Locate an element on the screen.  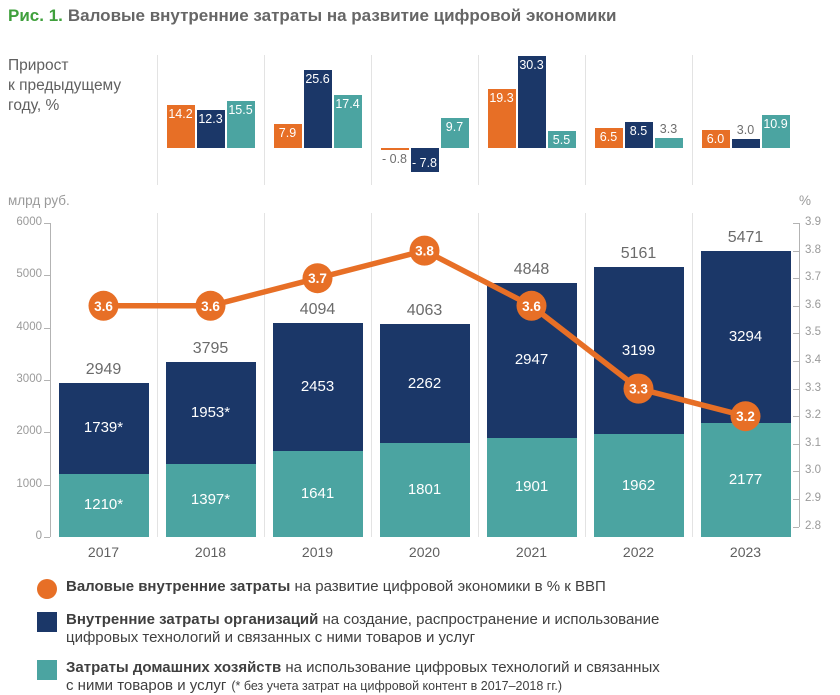
total-label: 4063 is located at coordinates (424, 311).